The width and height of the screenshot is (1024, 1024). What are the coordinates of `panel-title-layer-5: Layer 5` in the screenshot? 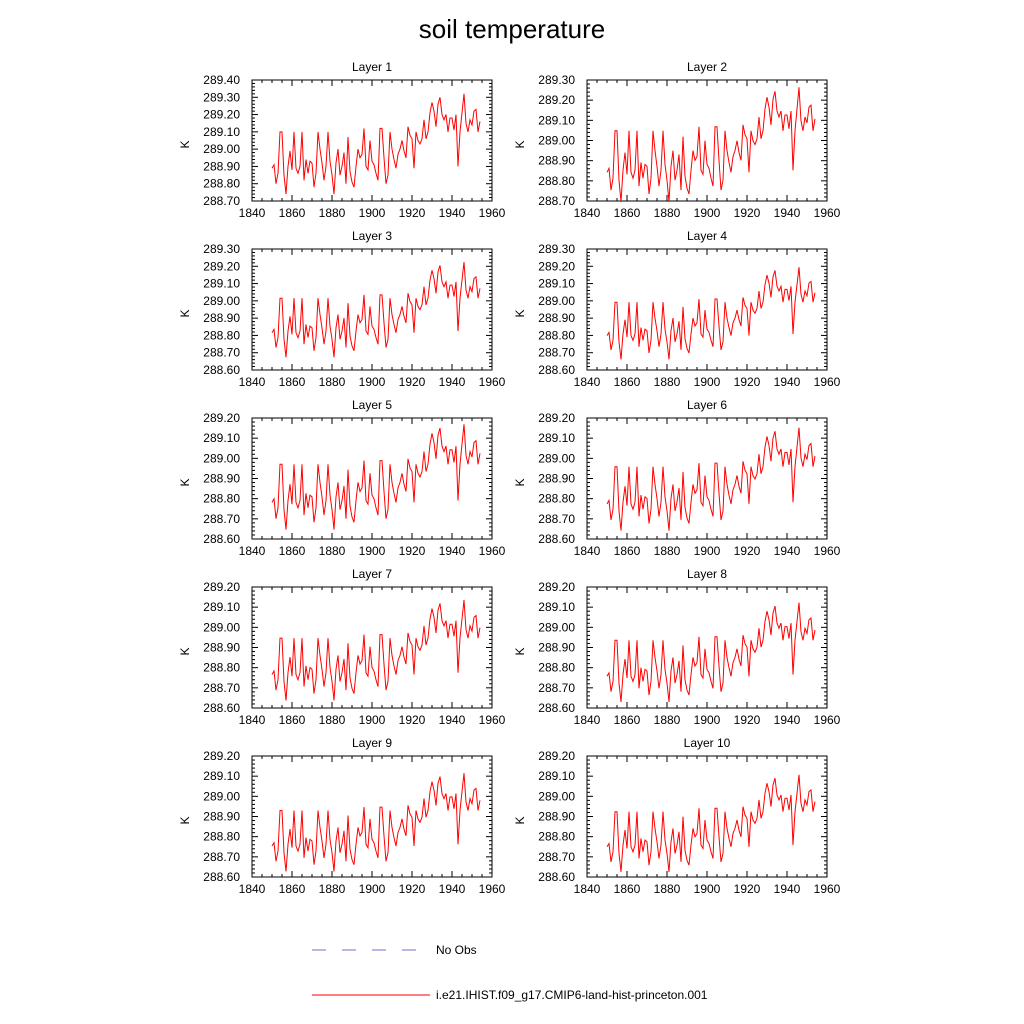 It's located at (372, 405).